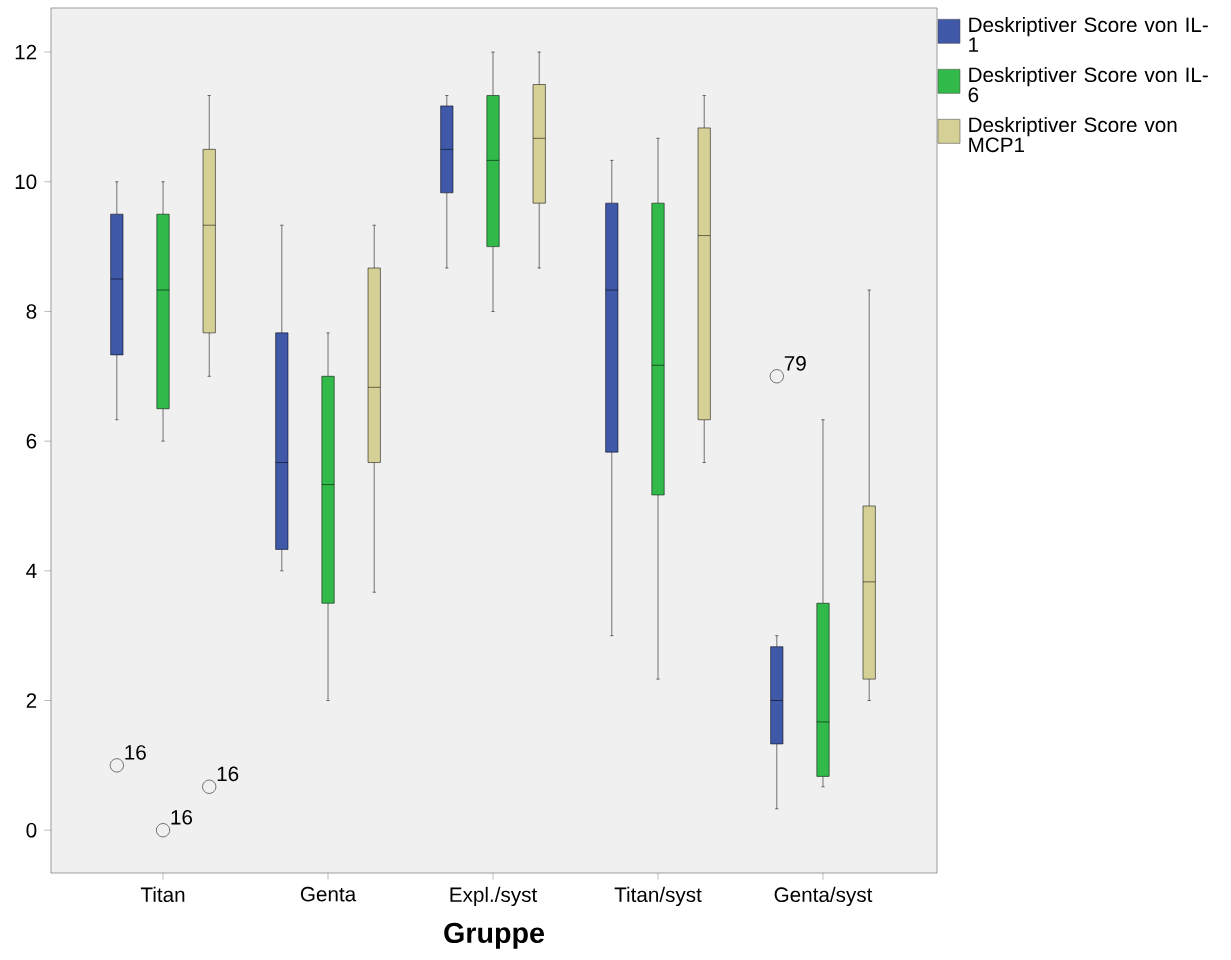  What do you see at coordinates (31, 311) in the screenshot?
I see `y-tick-label: 8` at bounding box center [31, 311].